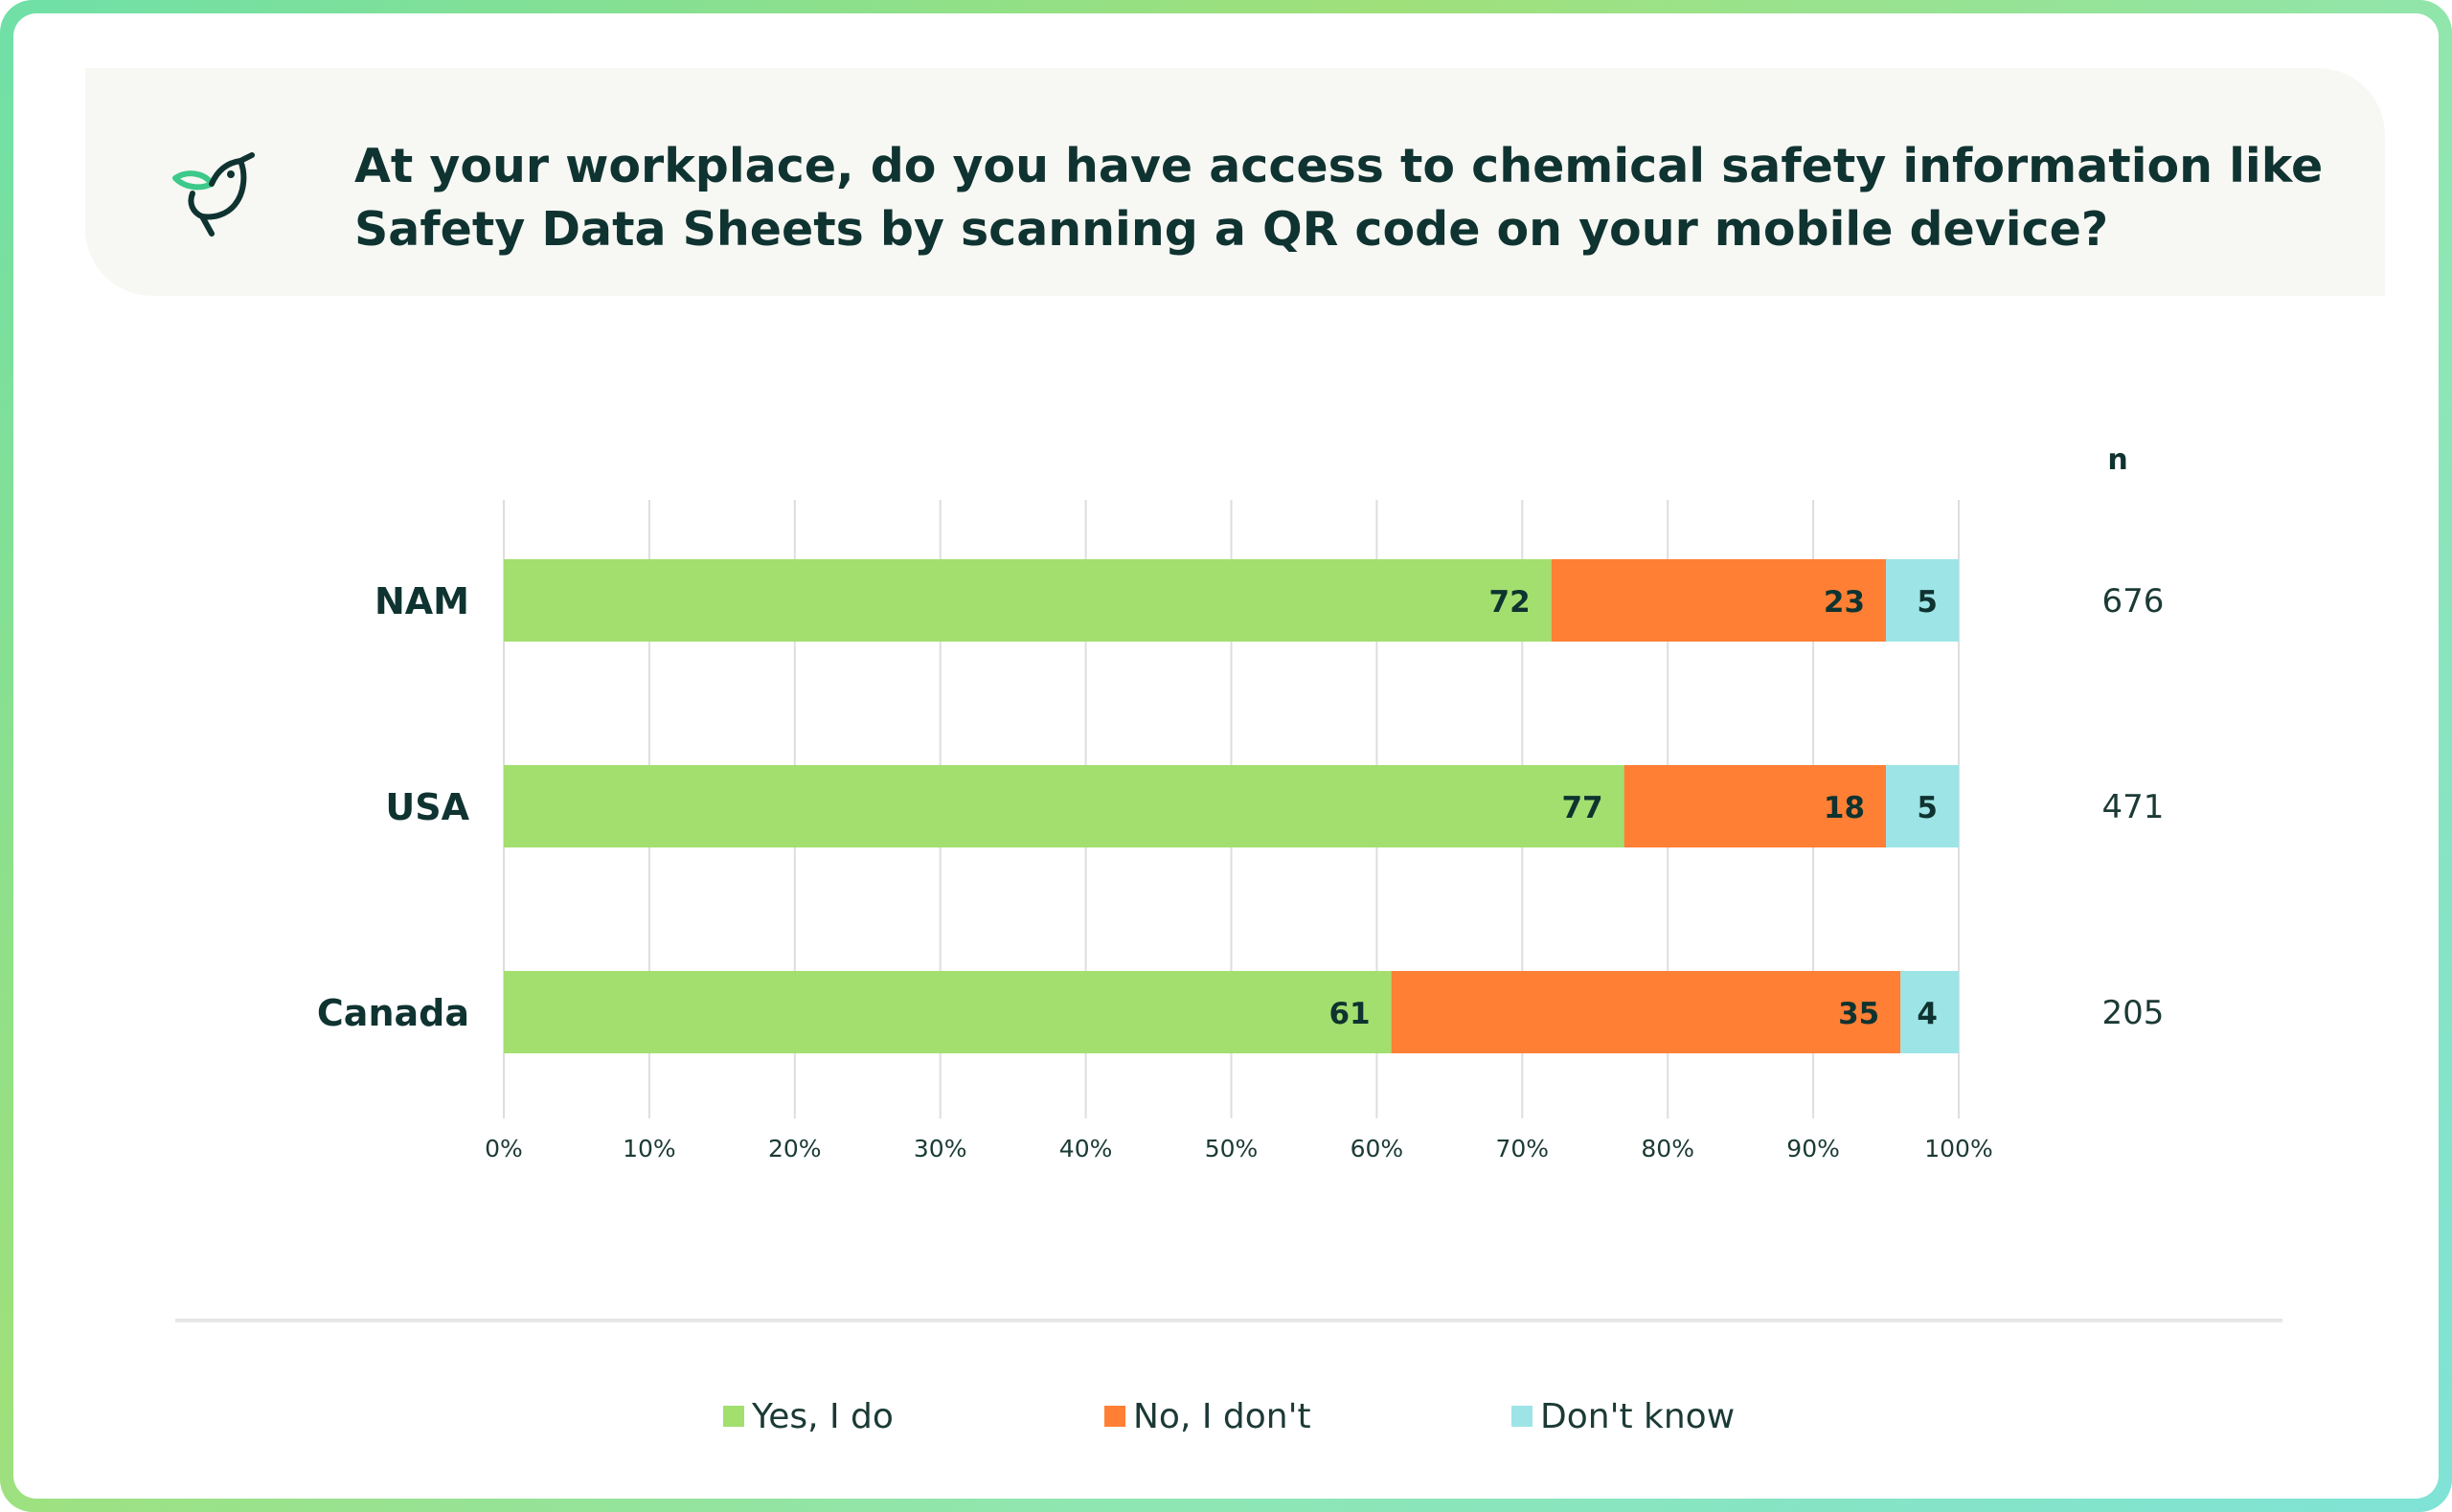 Image resolution: width=2452 pixels, height=1512 pixels. I want to click on data-label: 18, so click(1844, 808).